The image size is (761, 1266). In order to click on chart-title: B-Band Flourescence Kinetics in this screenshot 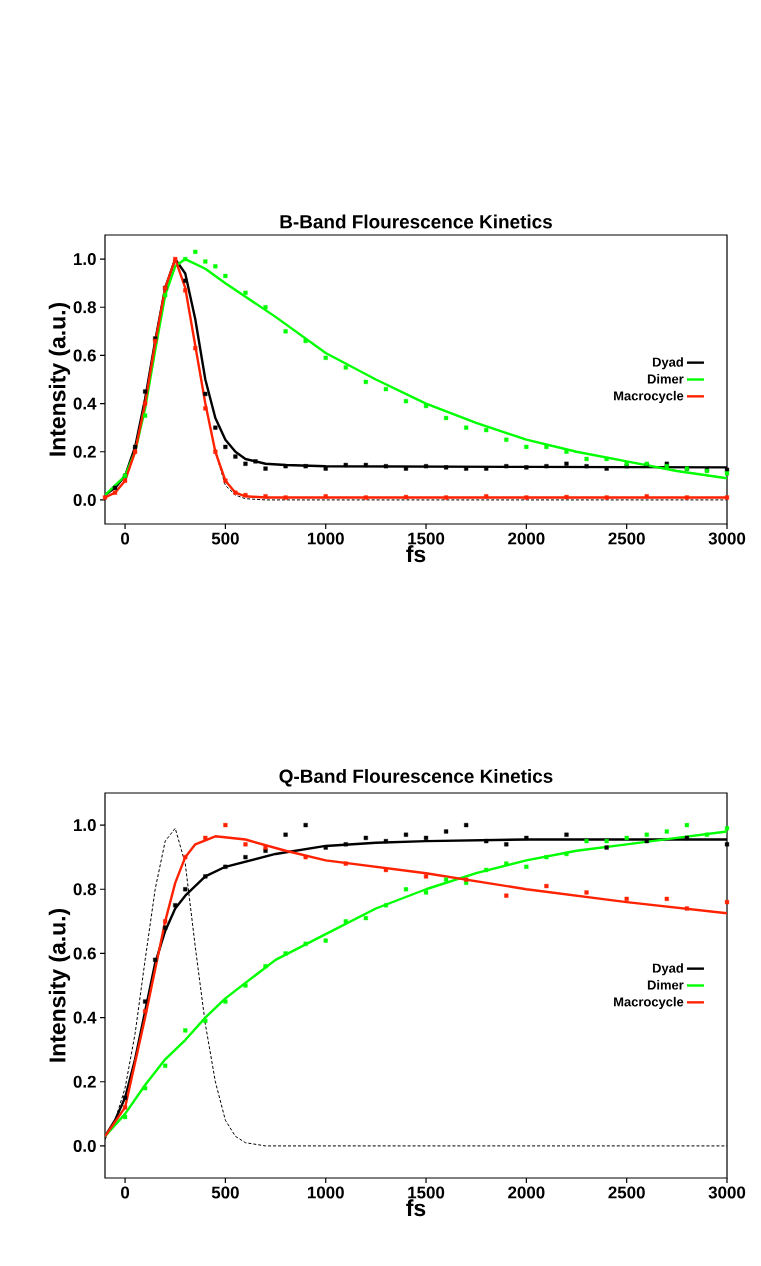, I will do `click(416, 221)`.